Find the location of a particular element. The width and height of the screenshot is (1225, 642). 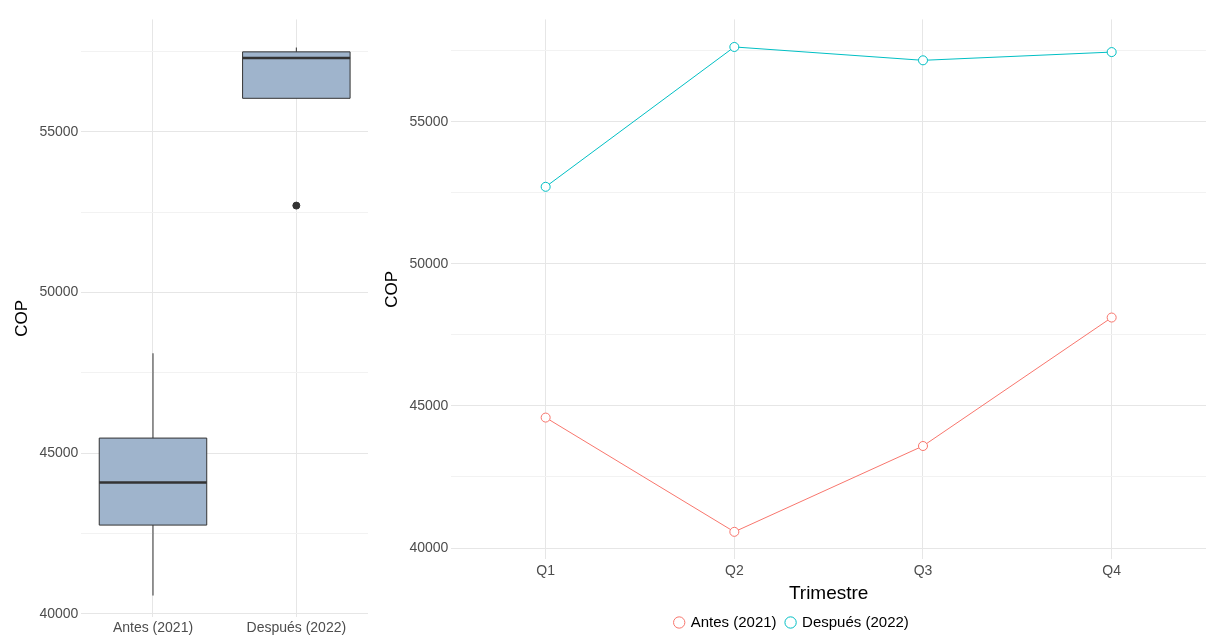

x-tick-label: Q1 is located at coordinates (546, 569).